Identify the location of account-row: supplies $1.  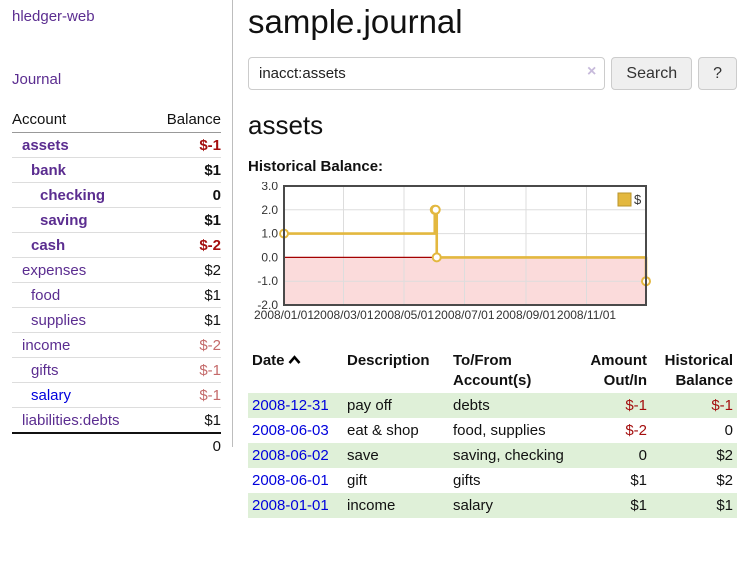
(116, 320).